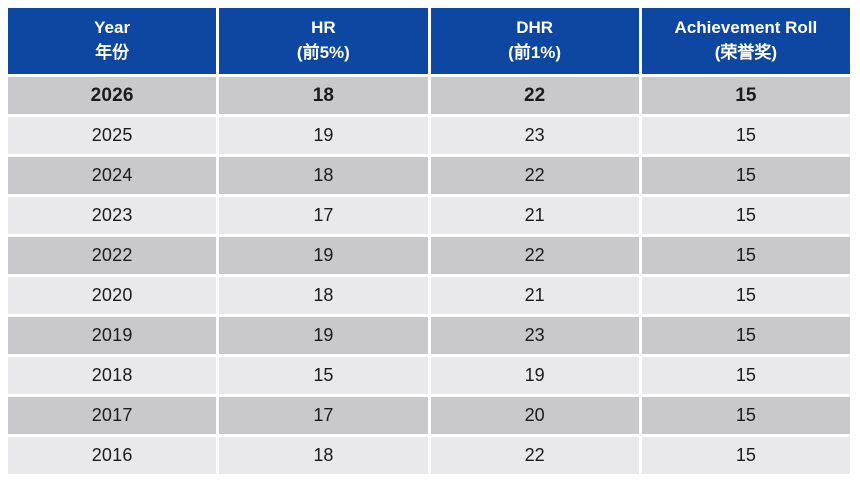  I want to click on year-cell: 2026, so click(112, 95).